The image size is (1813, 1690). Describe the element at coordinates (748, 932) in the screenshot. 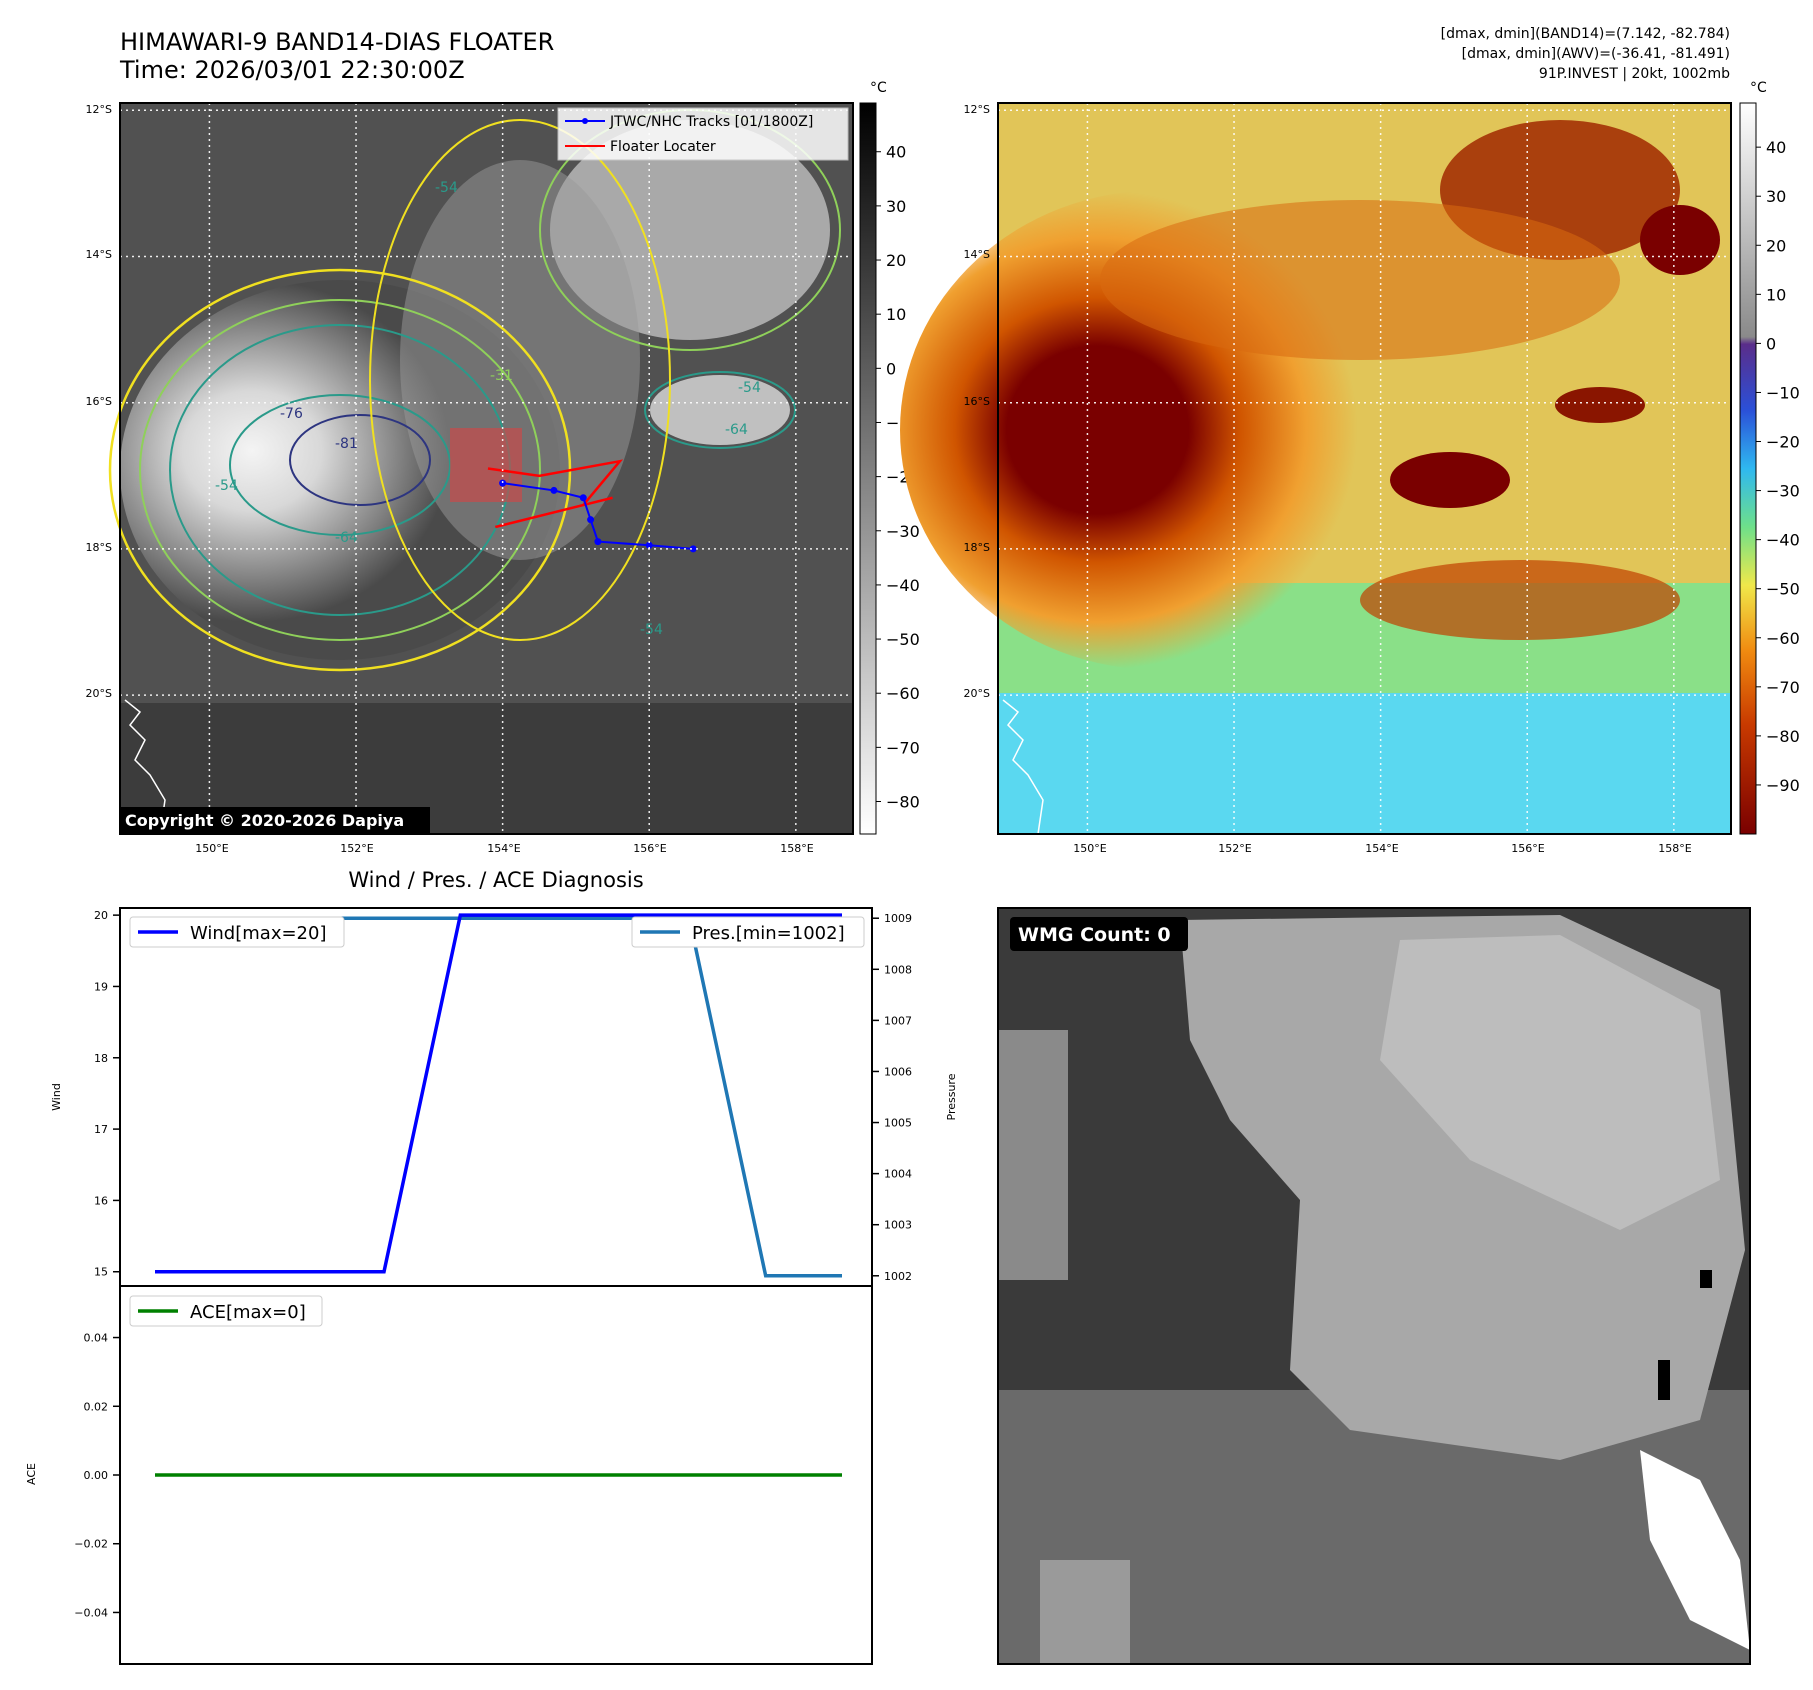

I see `pressure-legend` at that location.